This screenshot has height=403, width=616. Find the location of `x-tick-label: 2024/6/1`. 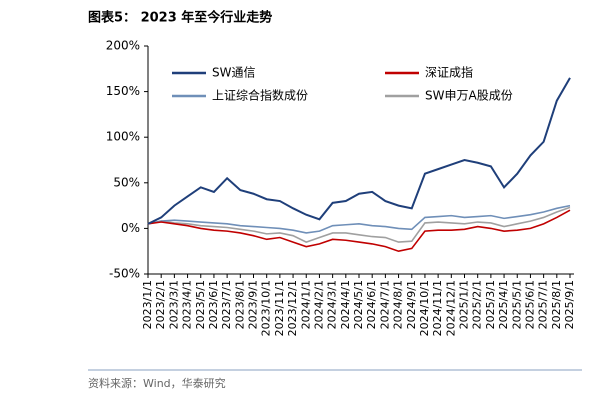

x-tick-label: 2024/6/1 is located at coordinates (371, 304).